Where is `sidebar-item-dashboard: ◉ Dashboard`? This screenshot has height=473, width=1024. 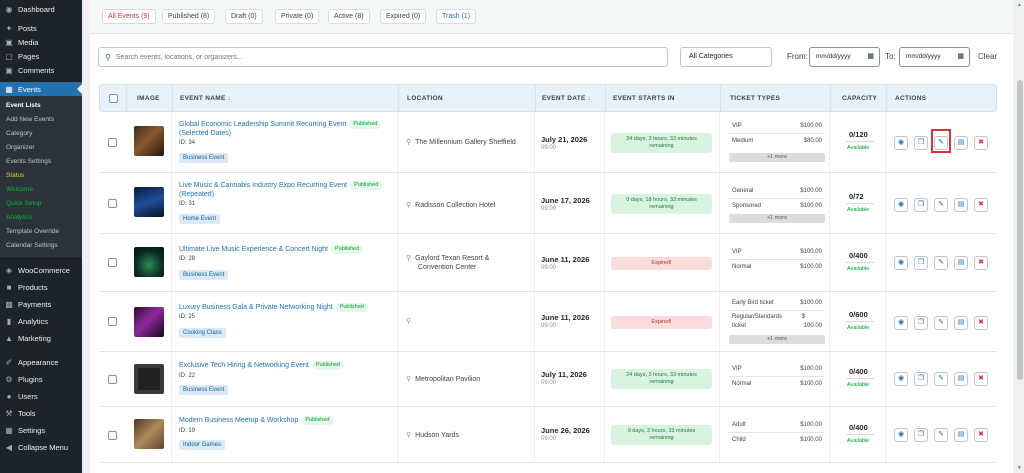
sidebar-item-dashboard: ◉ Dashboard is located at coordinates (41, 9).